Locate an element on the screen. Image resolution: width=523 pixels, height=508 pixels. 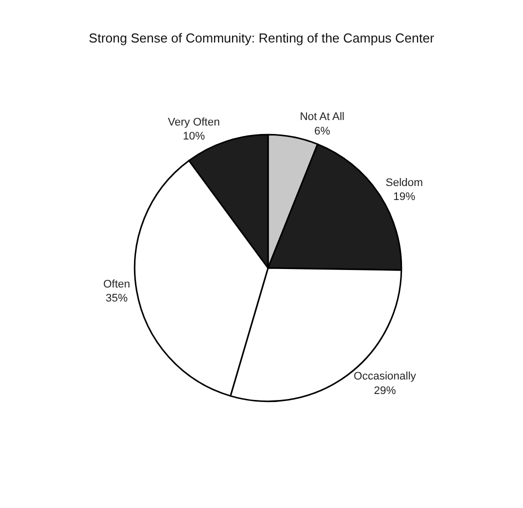
slice-label: Occasionally is located at coordinates (385, 376).